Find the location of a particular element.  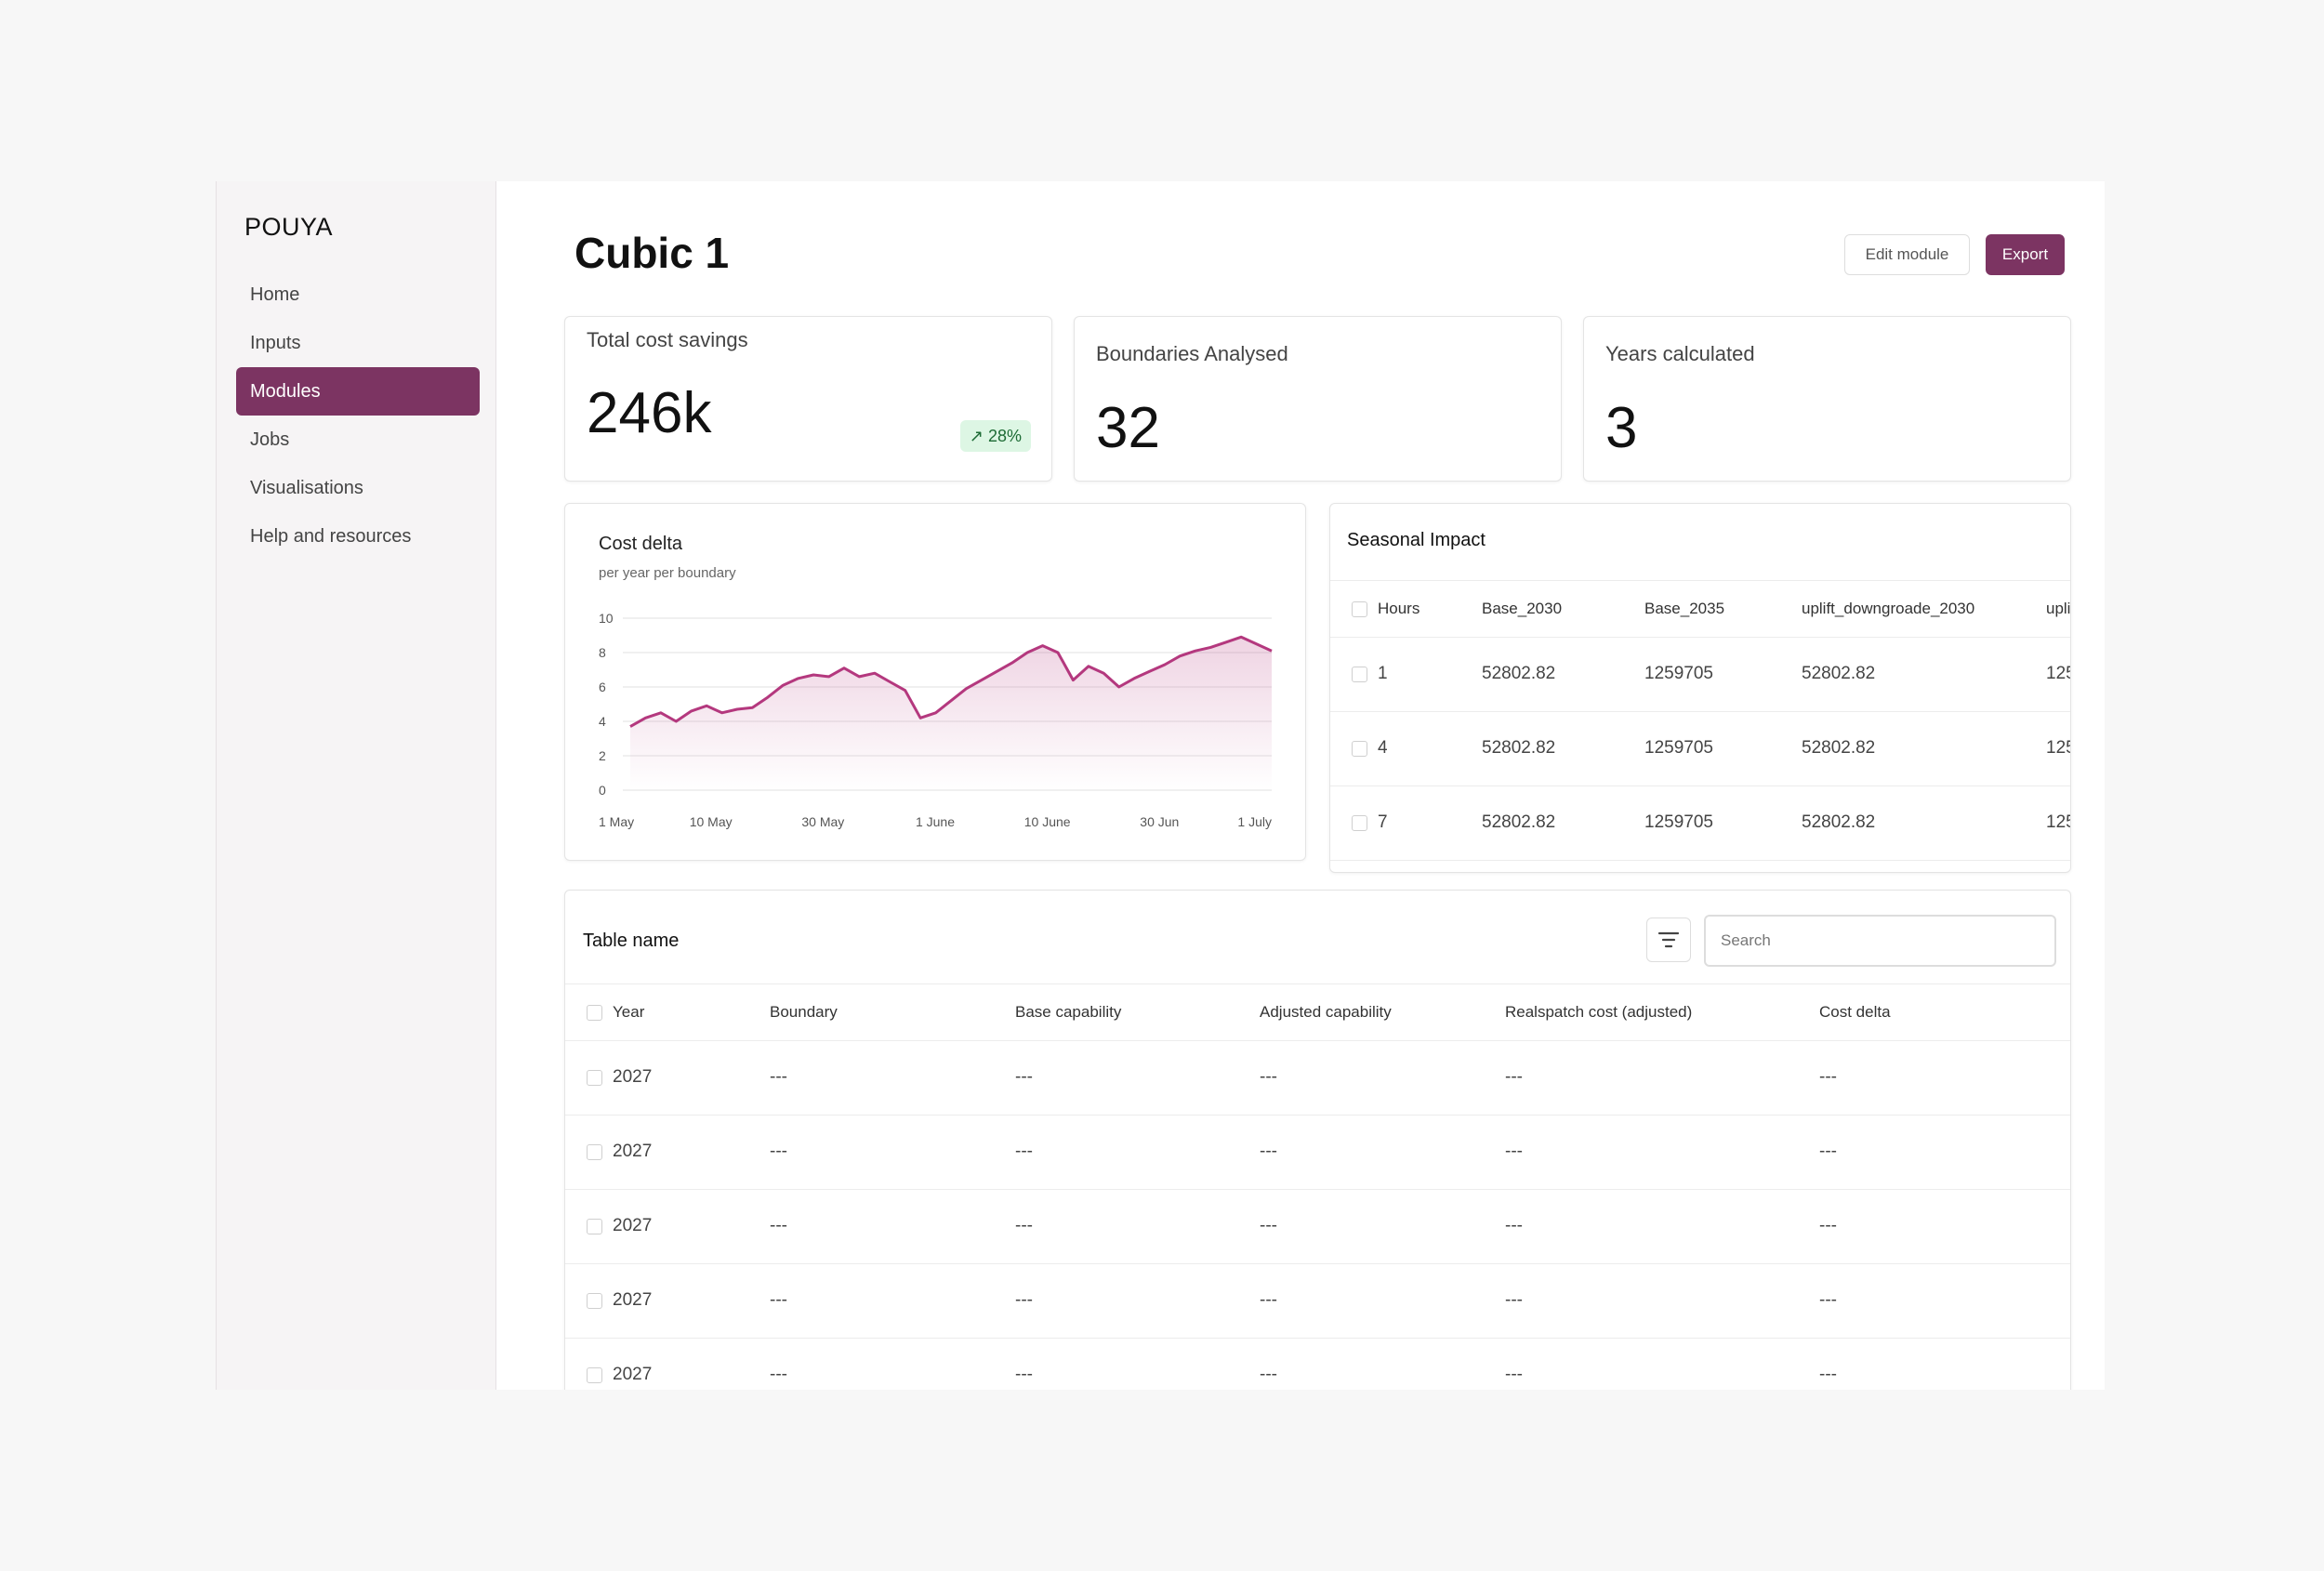

column-header: Realspatch cost (adjusted) is located at coordinates (1599, 1012).